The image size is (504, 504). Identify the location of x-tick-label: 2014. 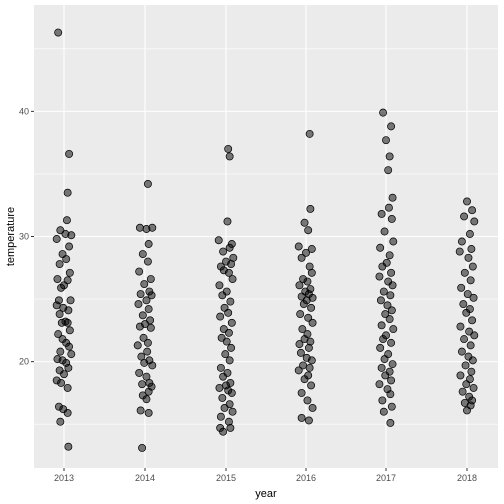
(145, 478).